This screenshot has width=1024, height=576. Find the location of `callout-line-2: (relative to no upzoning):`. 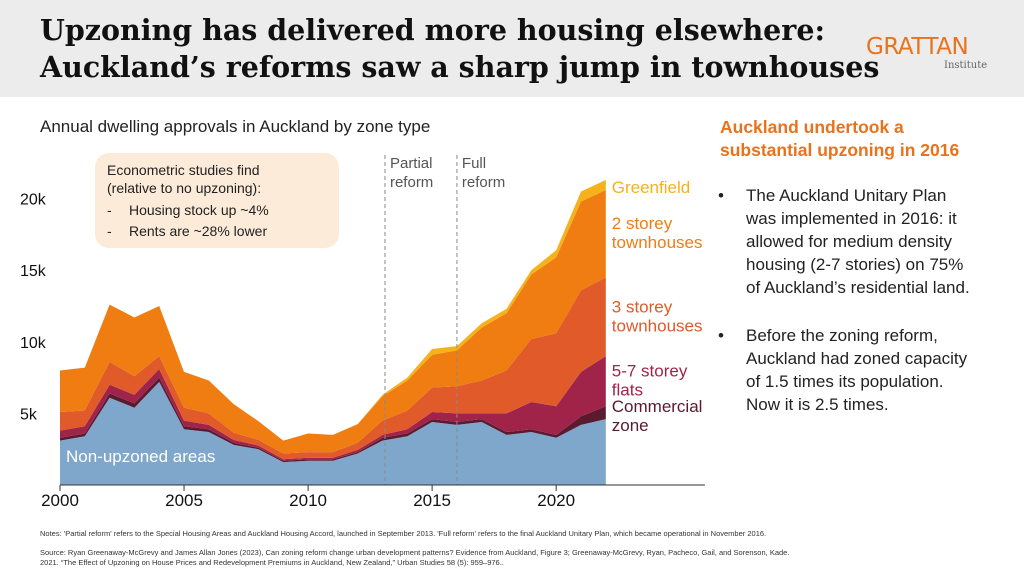

callout-line-2: (relative to no upzoning): is located at coordinates (184, 188).